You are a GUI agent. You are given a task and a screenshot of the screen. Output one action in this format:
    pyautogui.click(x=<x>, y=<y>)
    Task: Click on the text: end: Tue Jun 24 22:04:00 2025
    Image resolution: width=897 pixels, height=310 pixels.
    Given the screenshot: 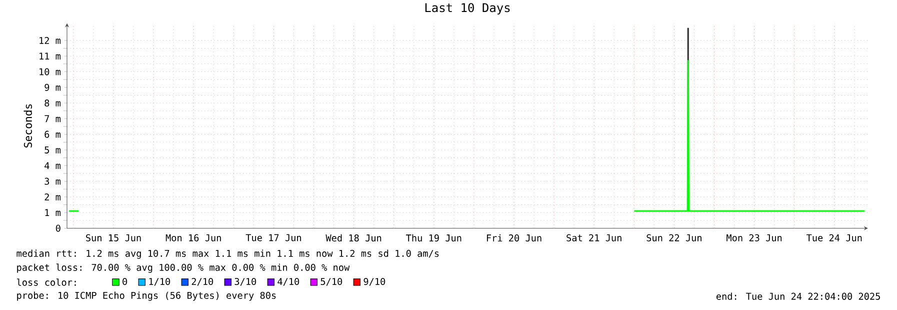 What is the action you would take?
    pyautogui.click(x=798, y=296)
    